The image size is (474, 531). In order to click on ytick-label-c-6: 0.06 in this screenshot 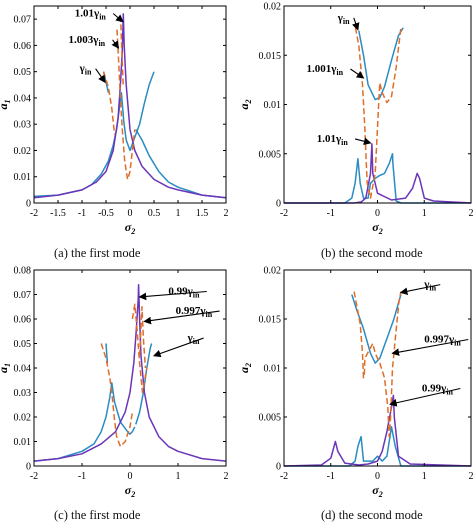, I will do `click(23, 320)`.